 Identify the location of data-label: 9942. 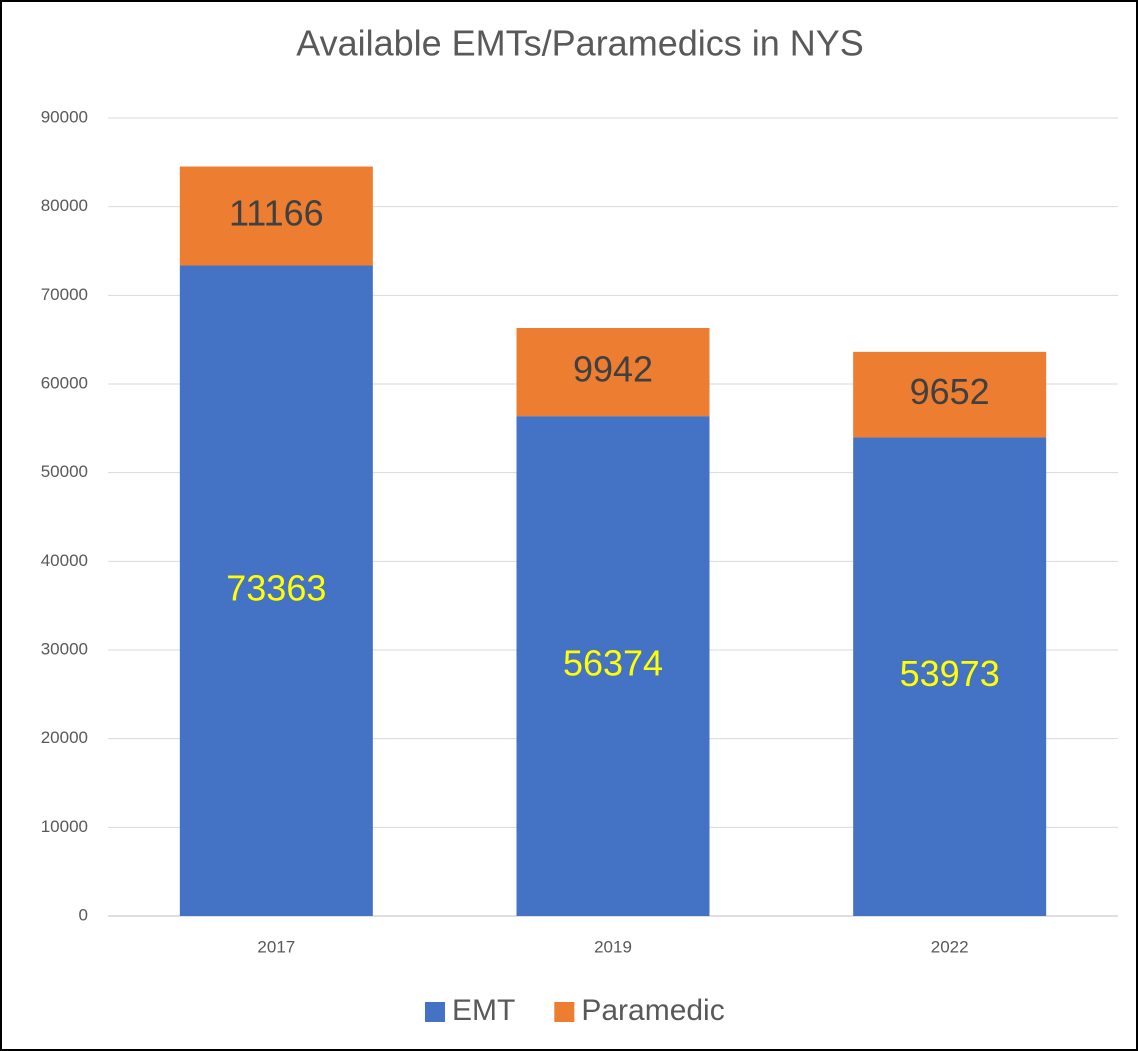
(613, 369).